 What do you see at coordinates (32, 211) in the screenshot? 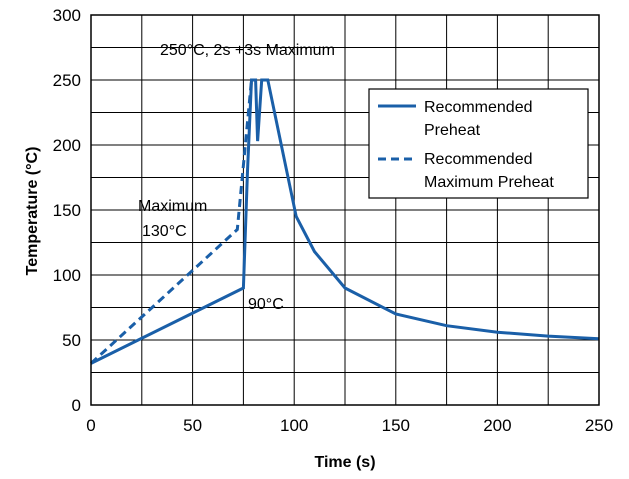
I see `y-axis-title: Temperature (°C)` at bounding box center [32, 211].